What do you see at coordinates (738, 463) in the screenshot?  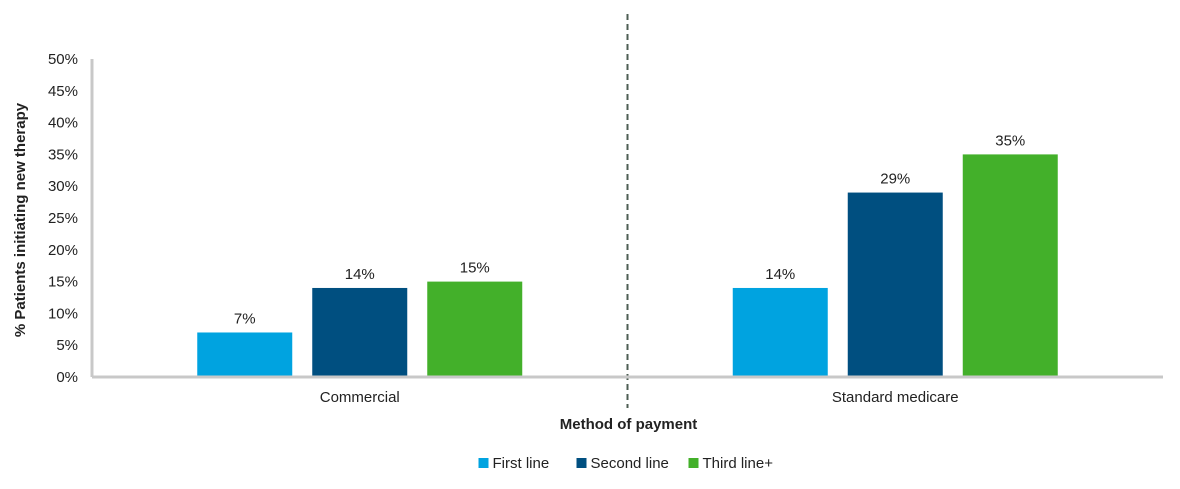 I see `legend-label: Third line+` at bounding box center [738, 463].